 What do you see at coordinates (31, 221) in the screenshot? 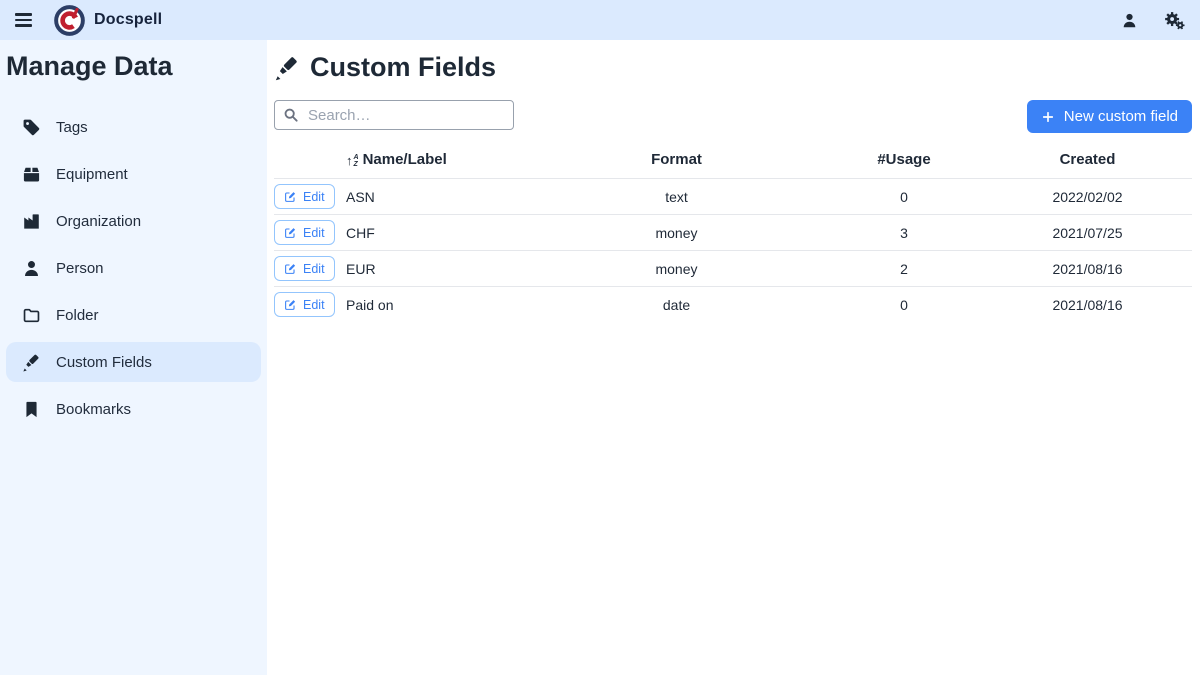
I see `factory-icon` at bounding box center [31, 221].